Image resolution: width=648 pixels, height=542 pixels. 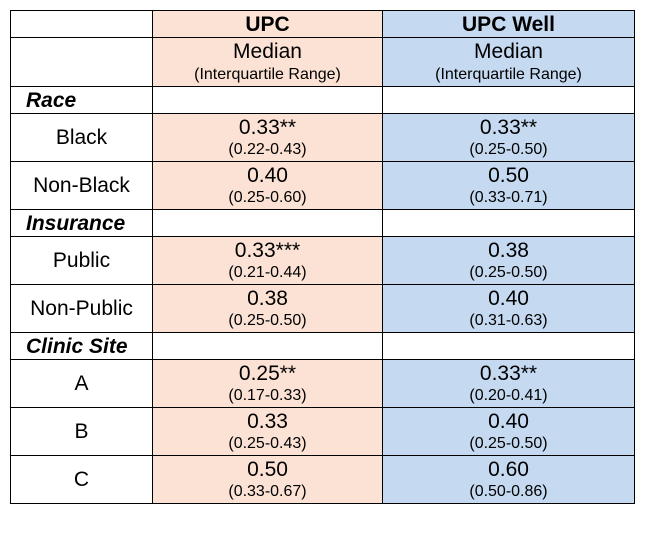 I want to click on upc-well-cell: 0.33** (0.25-0.50), so click(x=508, y=137).